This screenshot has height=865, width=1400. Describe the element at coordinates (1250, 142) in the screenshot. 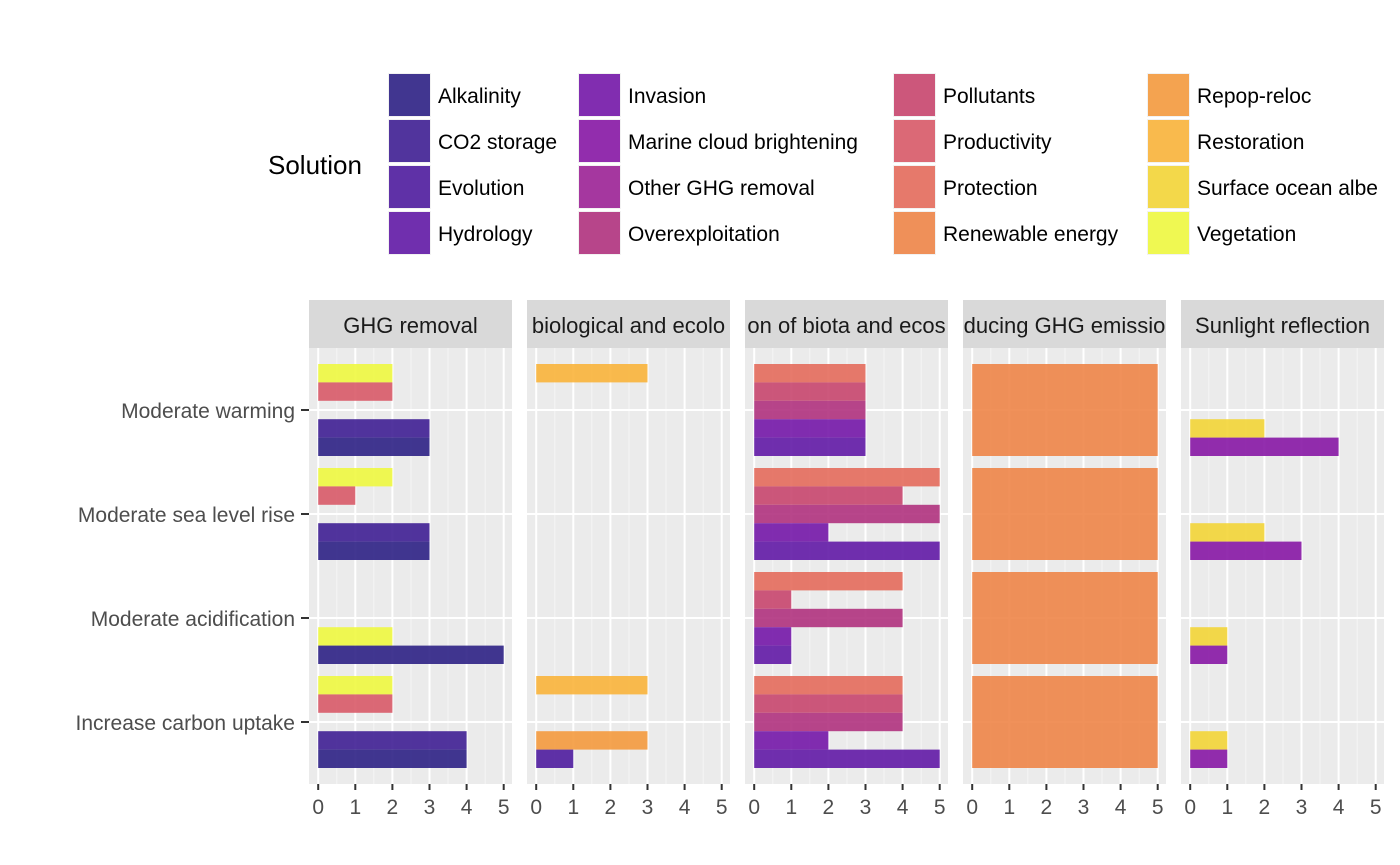

I see `legend-label-restoration: Restoration` at that location.